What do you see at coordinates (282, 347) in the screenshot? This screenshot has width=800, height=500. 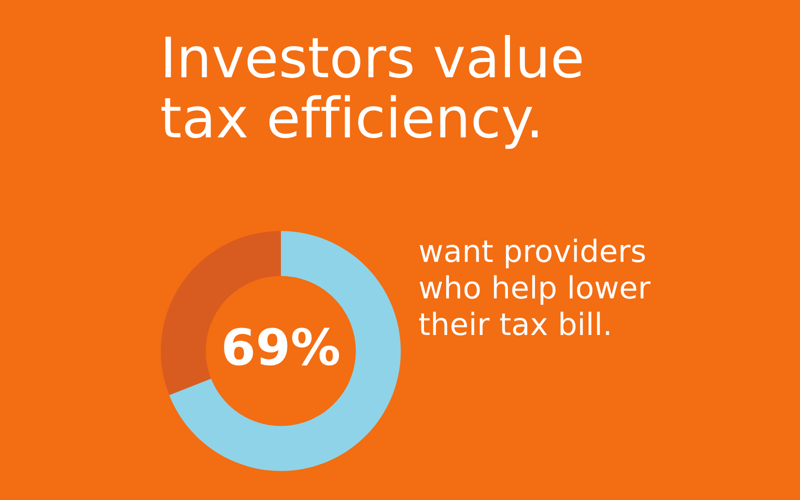 I see `data-label: 69%` at bounding box center [282, 347].